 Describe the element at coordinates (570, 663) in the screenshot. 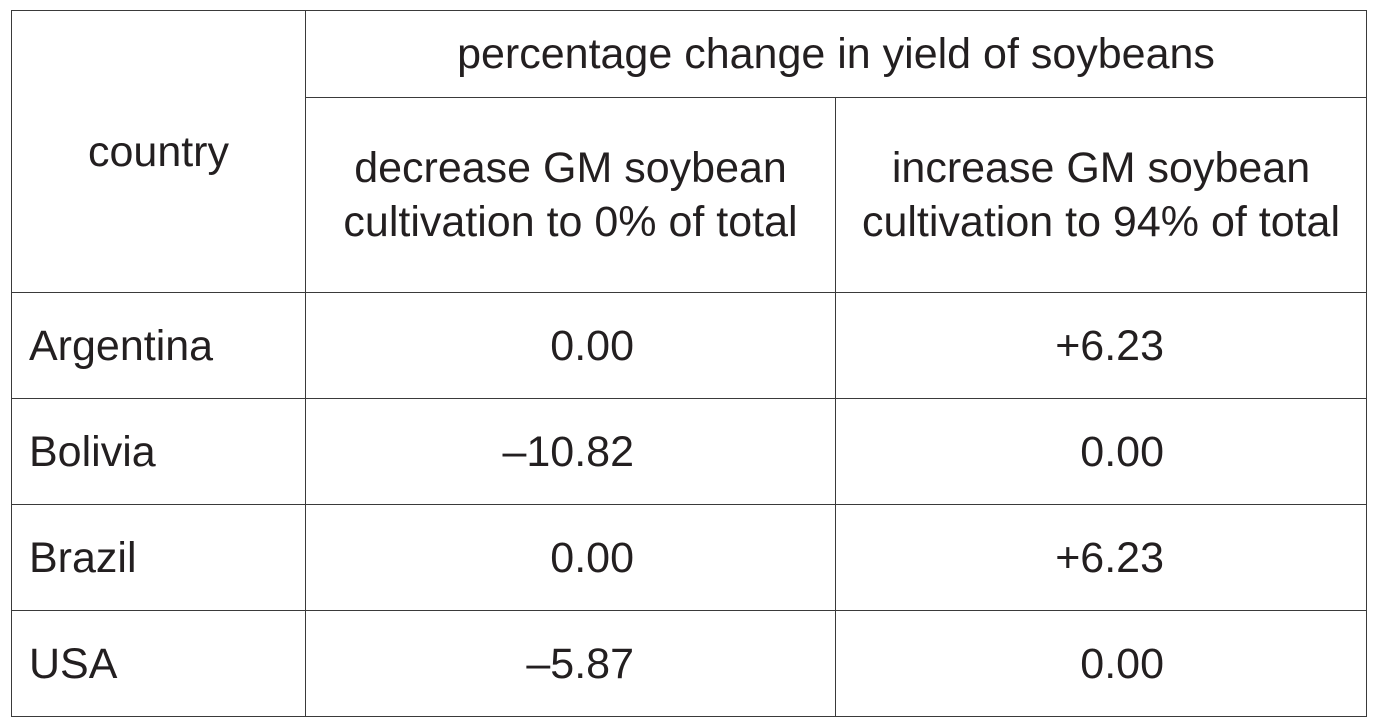

I see `value-cell: –5.87` at that location.